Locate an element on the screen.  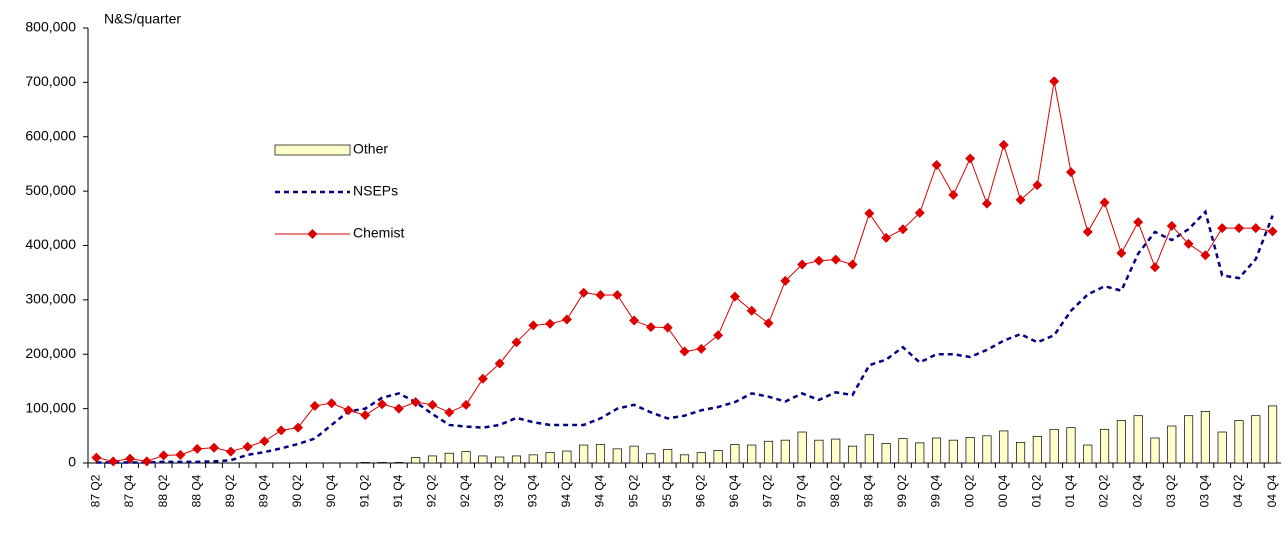
x-tick-label: 04 Q2 is located at coordinates (1238, 490).